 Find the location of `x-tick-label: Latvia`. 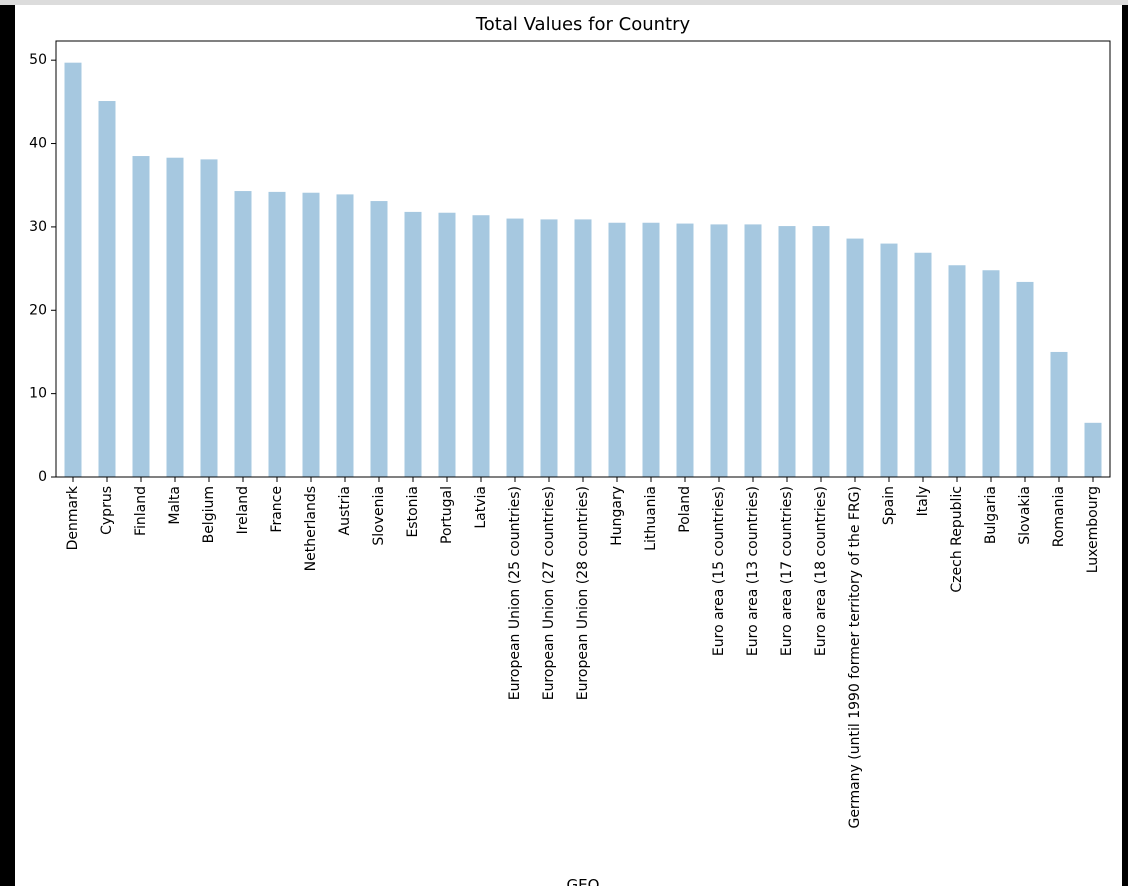

x-tick-label: Latvia is located at coordinates (481, 507).